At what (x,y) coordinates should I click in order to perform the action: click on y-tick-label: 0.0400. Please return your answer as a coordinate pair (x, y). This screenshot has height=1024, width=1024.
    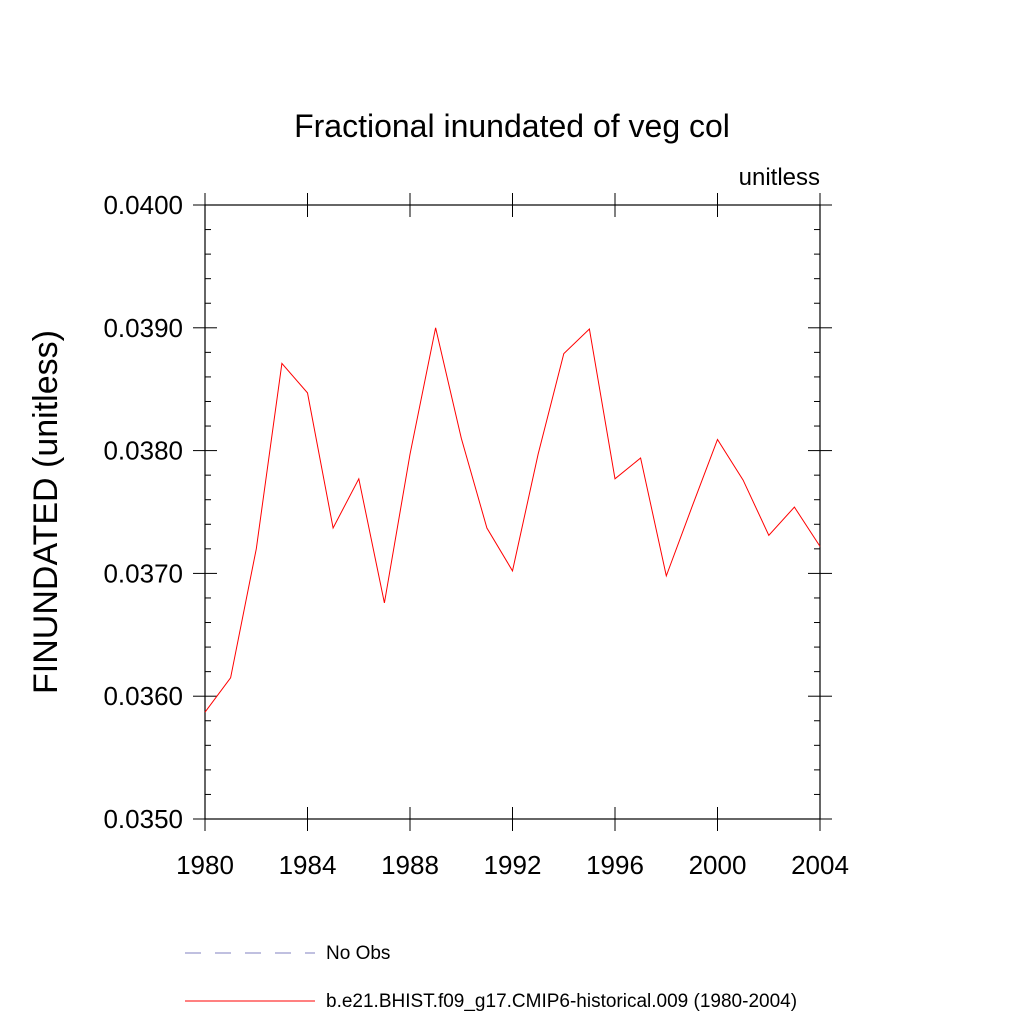
    Looking at the image, I should click on (143, 205).